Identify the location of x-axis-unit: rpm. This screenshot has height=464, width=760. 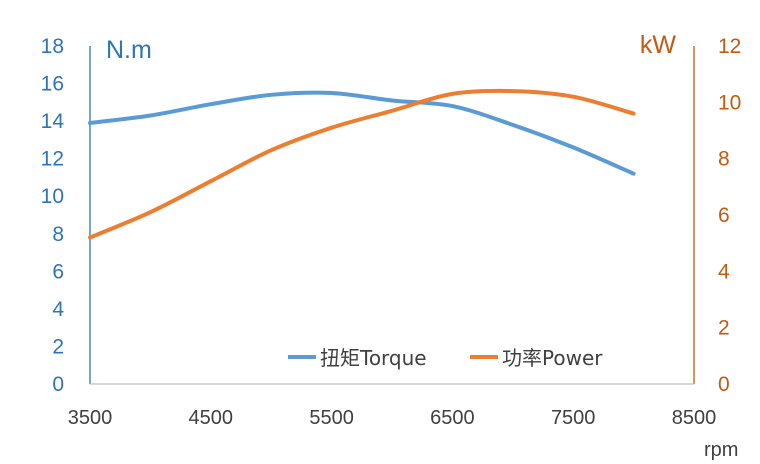
(721, 450).